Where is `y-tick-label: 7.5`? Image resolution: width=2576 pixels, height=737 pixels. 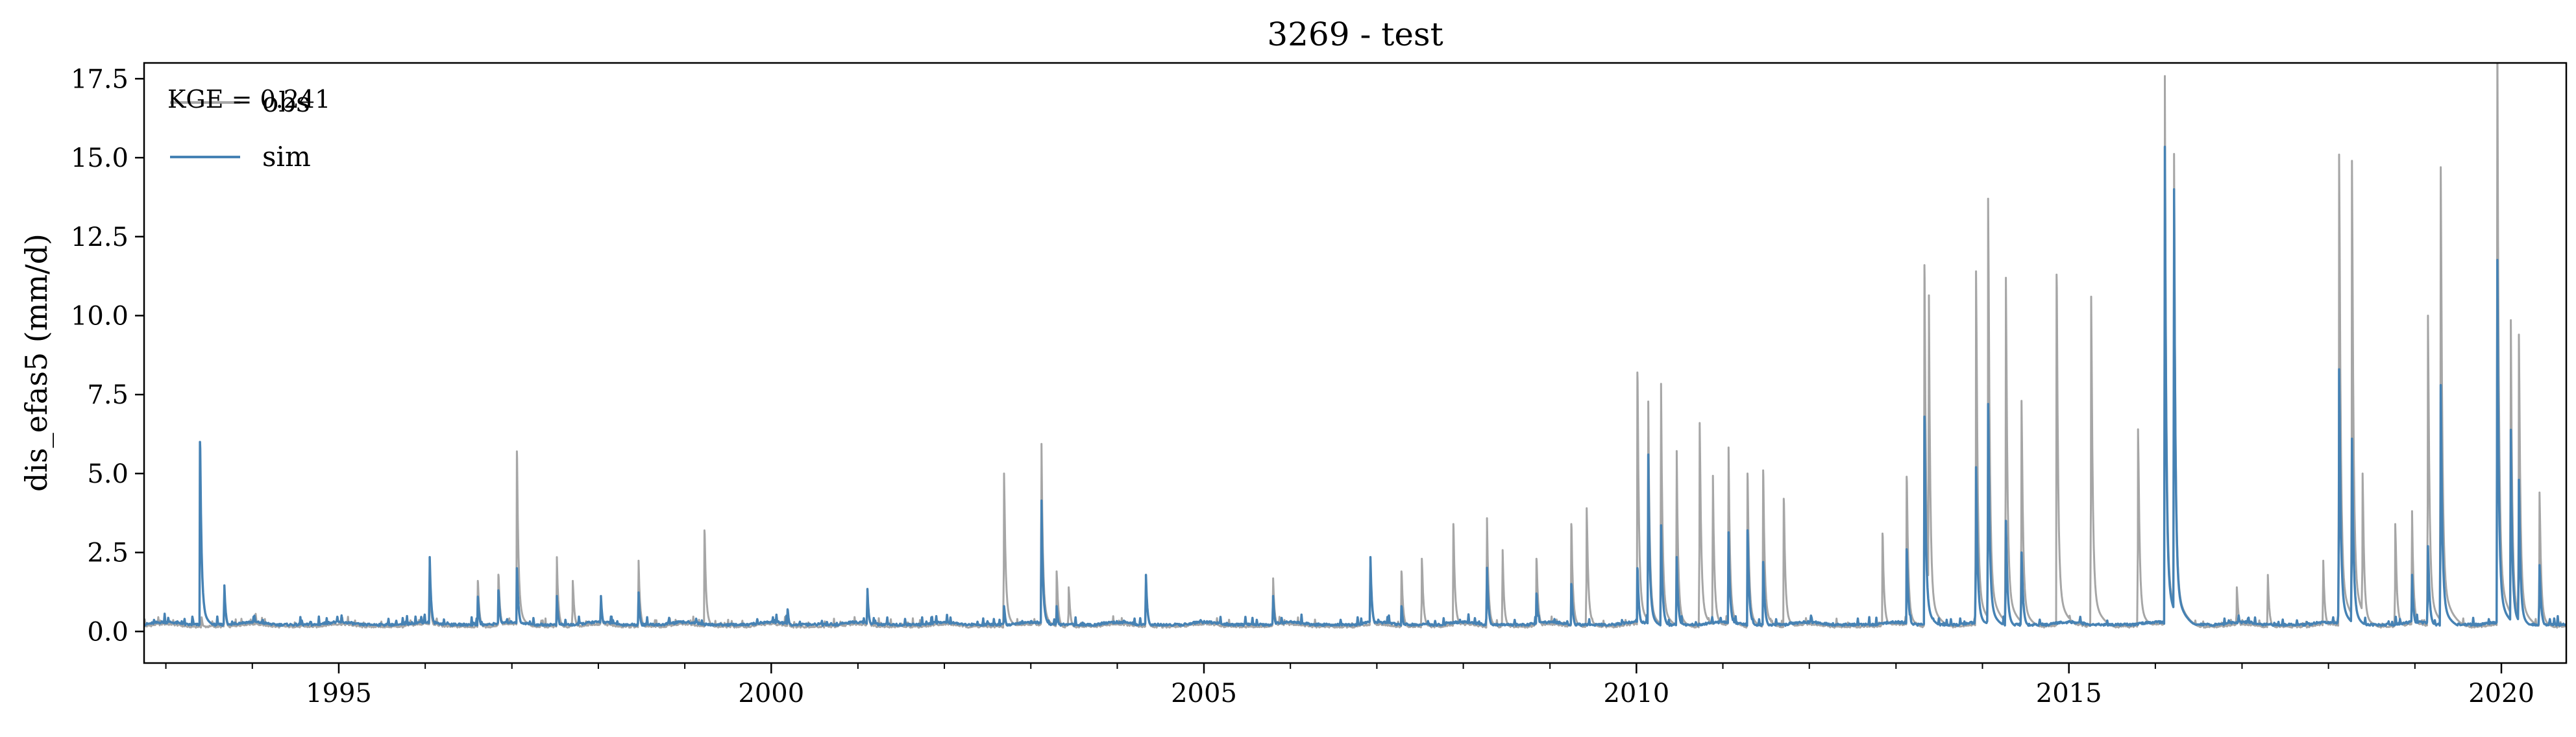 y-tick-label: 7.5 is located at coordinates (108, 395).